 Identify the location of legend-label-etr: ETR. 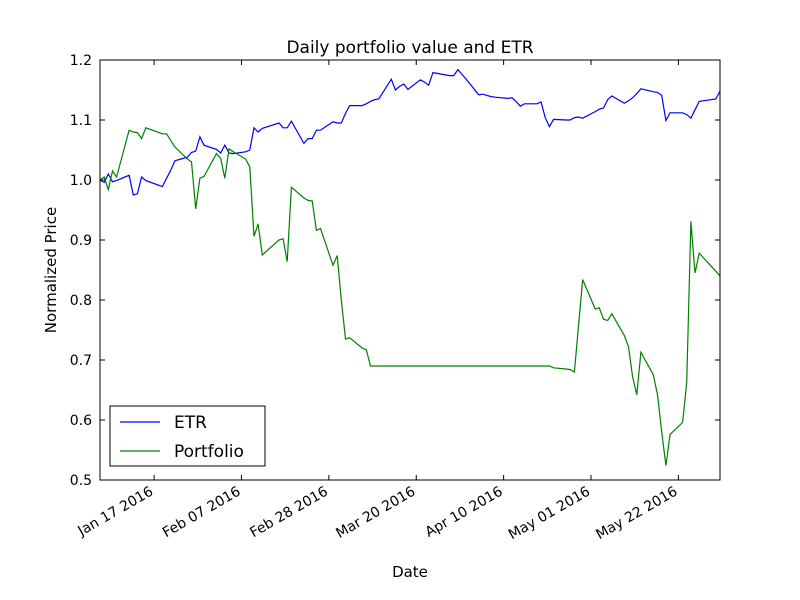
(190, 423).